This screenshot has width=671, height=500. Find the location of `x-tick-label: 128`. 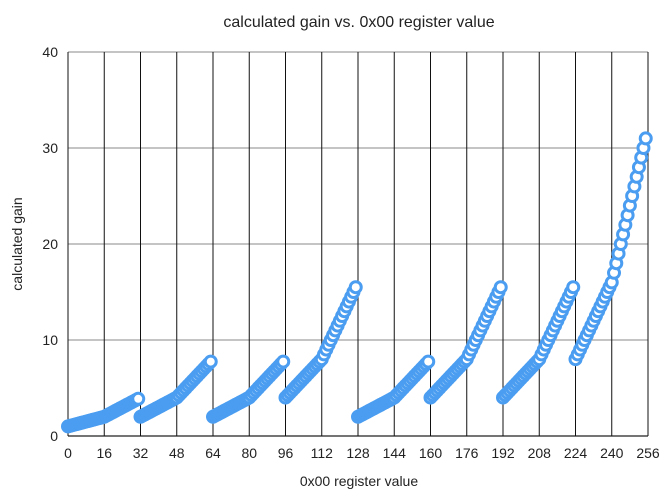

x-tick-label: 128 is located at coordinates (358, 453).